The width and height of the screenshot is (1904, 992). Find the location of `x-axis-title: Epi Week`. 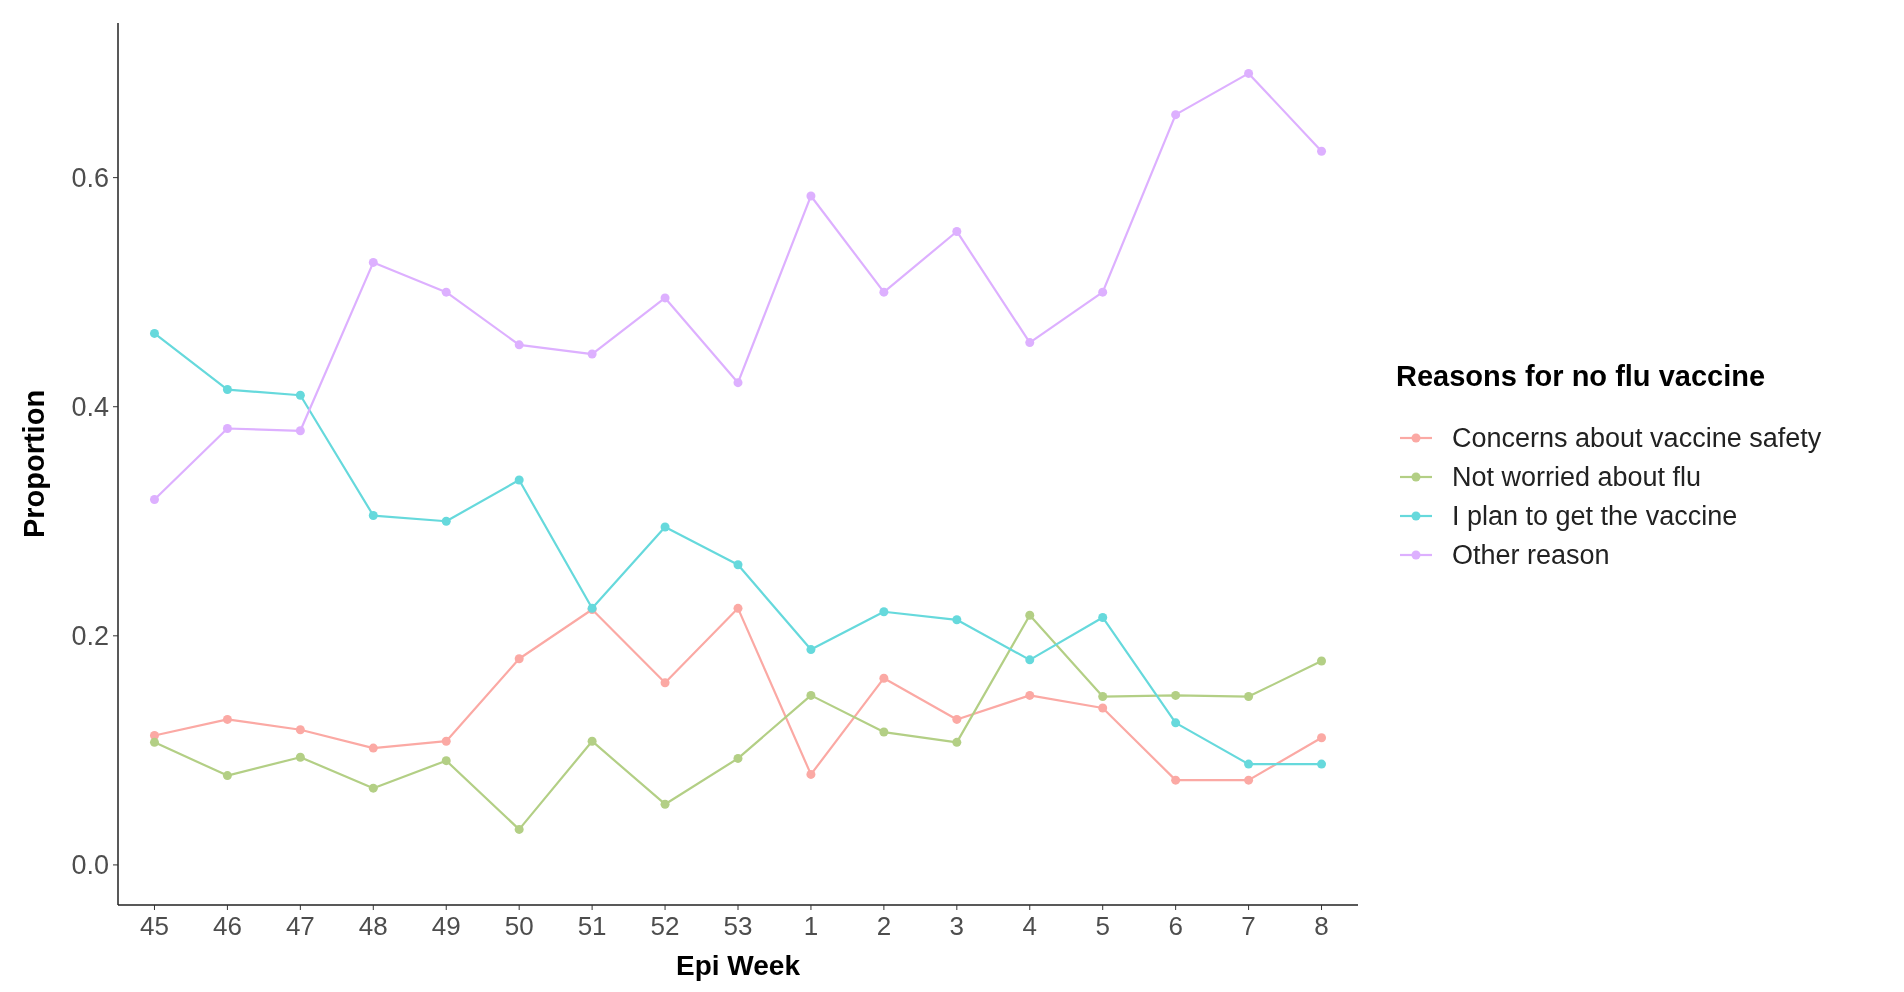

x-axis-title: Epi Week is located at coordinates (738, 965).